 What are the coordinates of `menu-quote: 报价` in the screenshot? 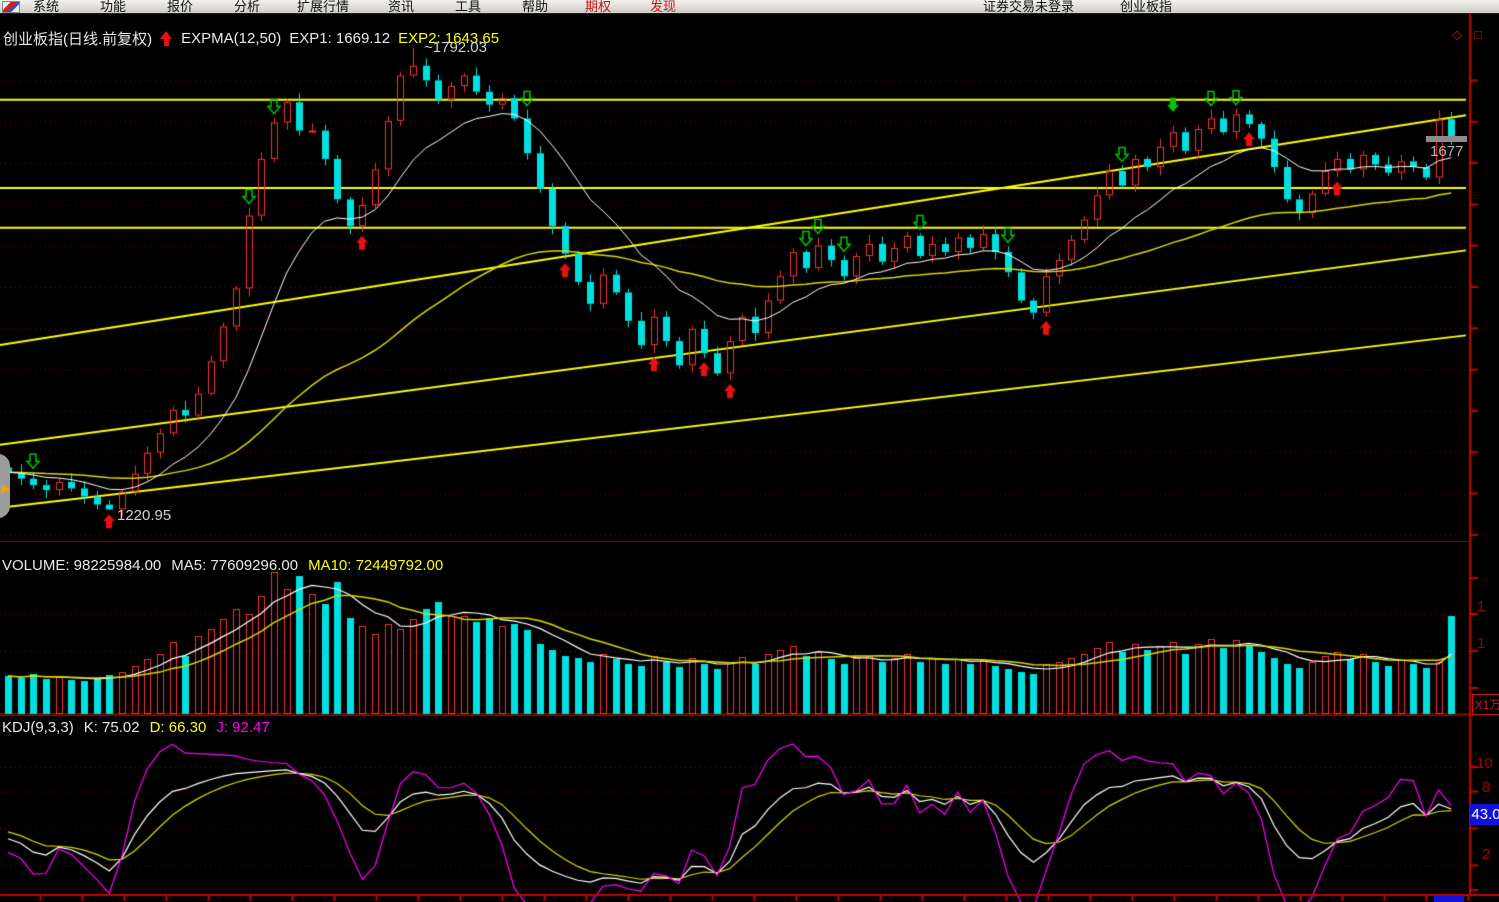 It's located at (180, 7).